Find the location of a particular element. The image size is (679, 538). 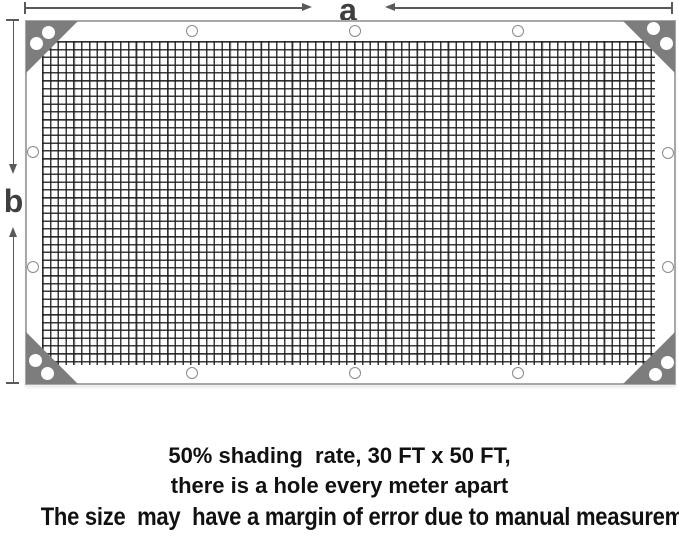

dim-a-arrow-right-icon is located at coordinates (307, 7).